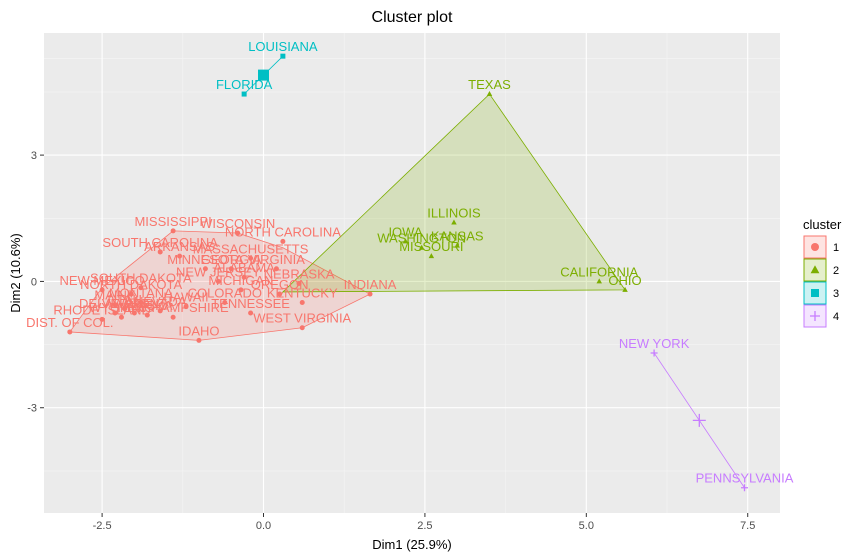  What do you see at coordinates (147, 305) in the screenshot?
I see `point-label: ALASKA` at bounding box center [147, 305].